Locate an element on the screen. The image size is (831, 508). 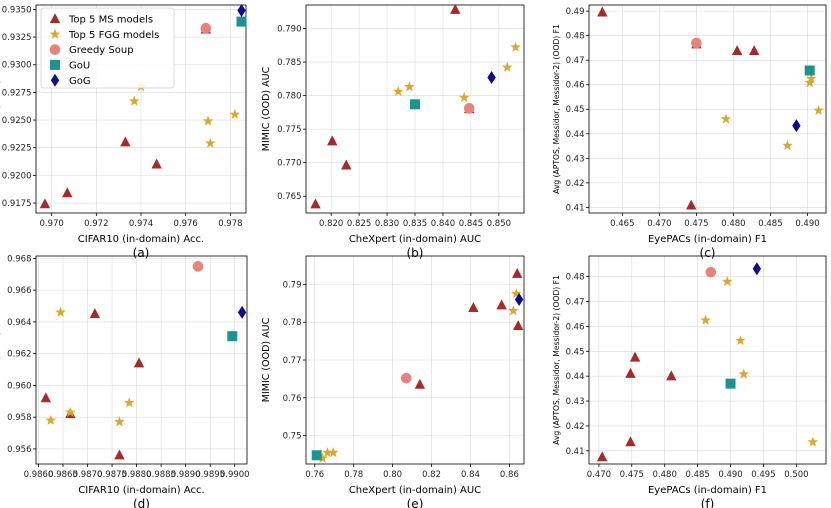
y-tick-label: 0.790 is located at coordinates (289, 29).